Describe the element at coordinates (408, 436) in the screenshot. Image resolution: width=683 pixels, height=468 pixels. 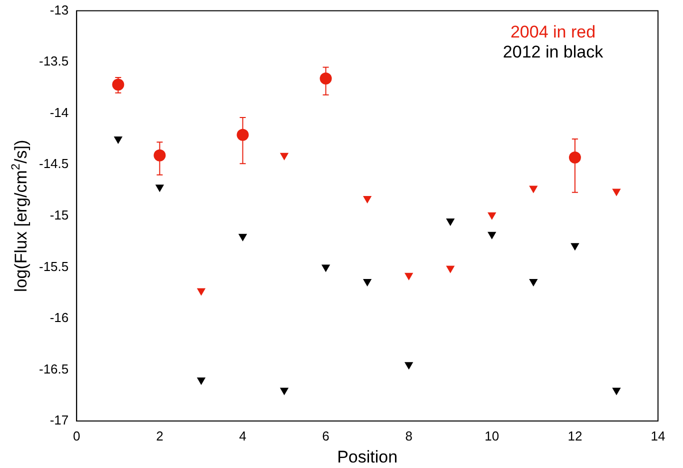
I see `x-tick-label: 8` at that location.